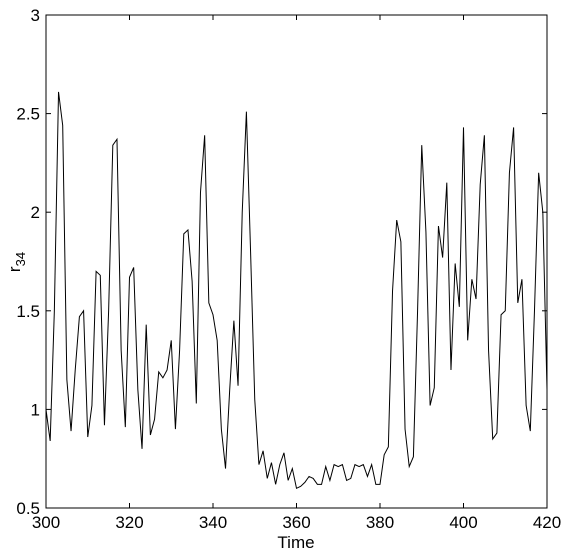 This screenshot has height=553, width=567. What do you see at coordinates (14, 269) in the screenshot?
I see `y-axis-label-base: r` at bounding box center [14, 269].